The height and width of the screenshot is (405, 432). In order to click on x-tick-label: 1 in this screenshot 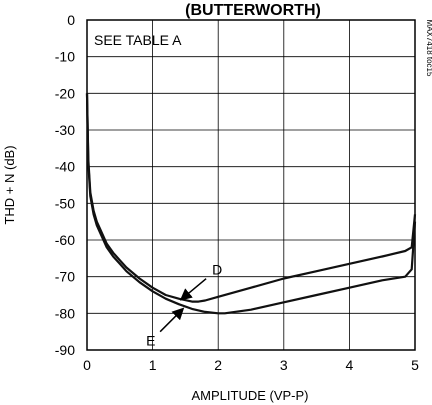, I will do `click(153, 365)`.